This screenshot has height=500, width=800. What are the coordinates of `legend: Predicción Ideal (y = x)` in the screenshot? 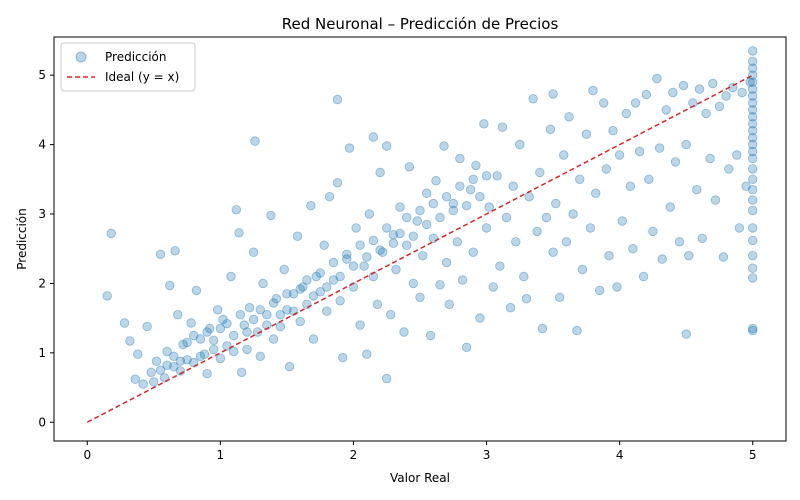 It's located at (128, 67).